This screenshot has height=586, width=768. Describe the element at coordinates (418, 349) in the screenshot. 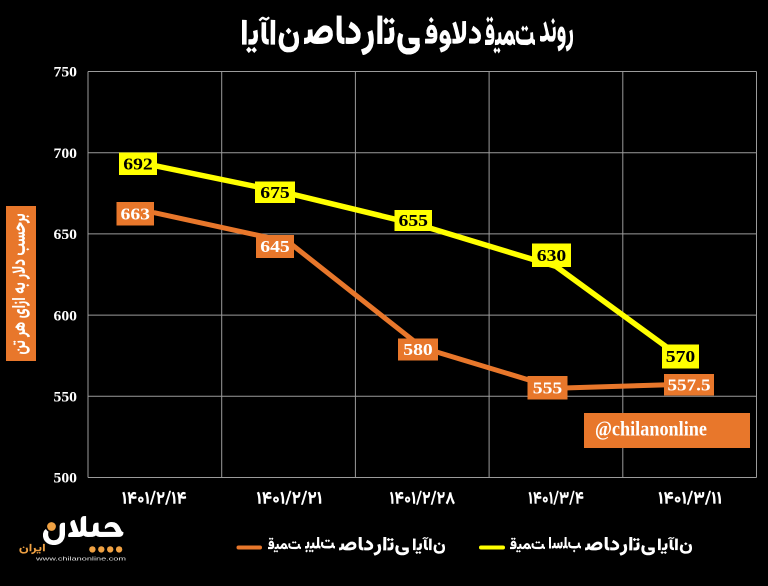

I see `svg-text: 580` at that location.